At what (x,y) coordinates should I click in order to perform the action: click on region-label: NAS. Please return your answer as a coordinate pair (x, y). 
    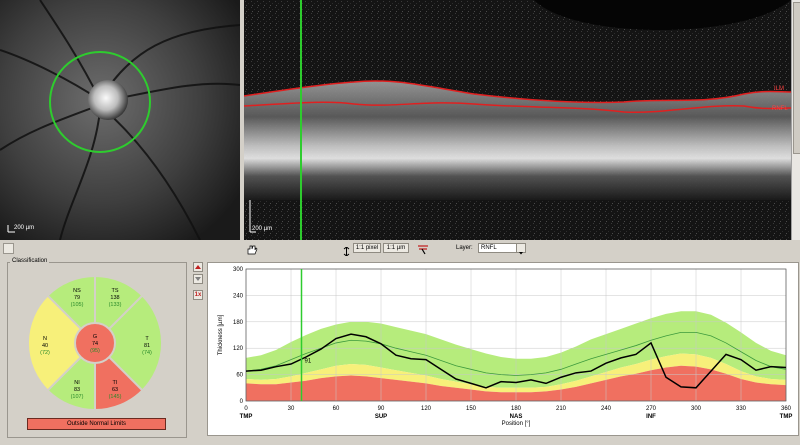
    Looking at the image, I should click on (516, 417).